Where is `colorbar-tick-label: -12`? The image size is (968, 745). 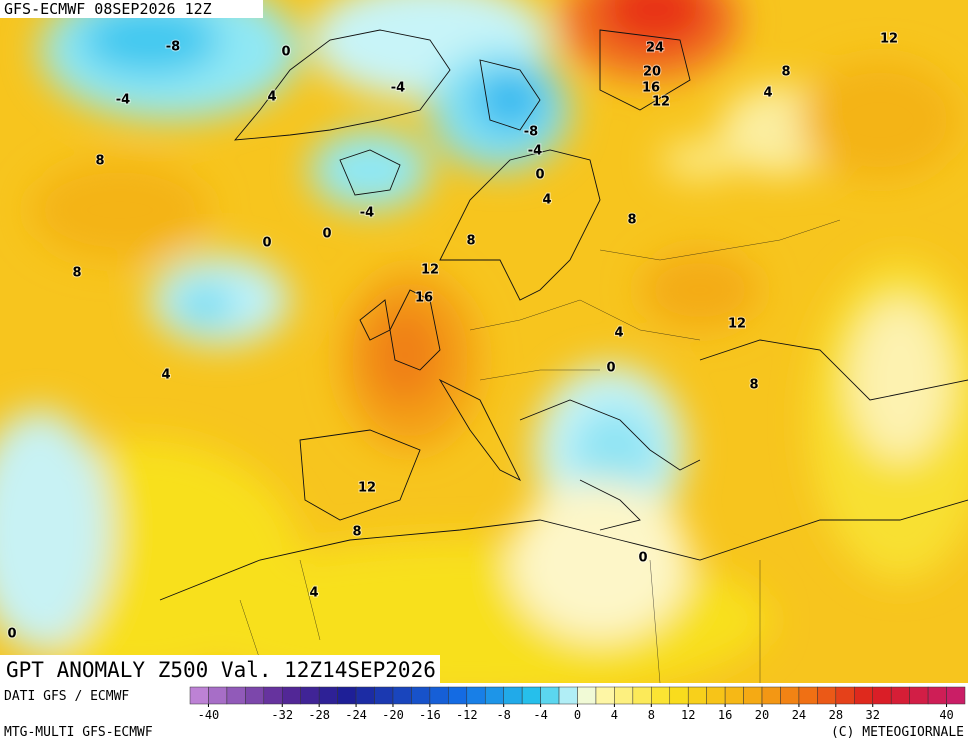
colorbar-tick-label: -12 is located at coordinates (467, 715).